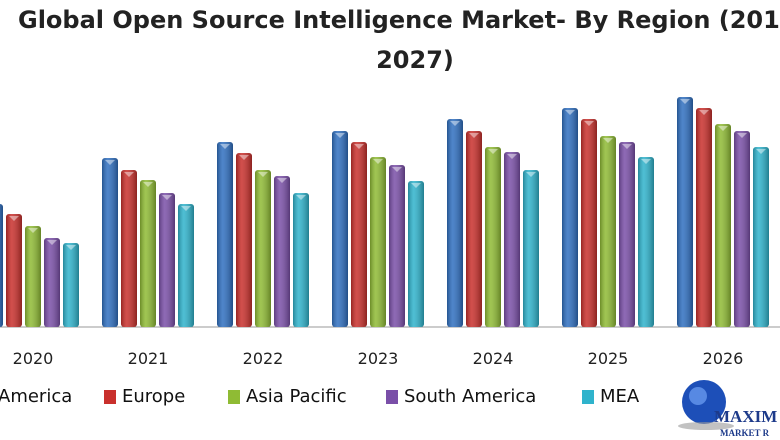 The image size is (780, 440). I want to click on bar-asia-pacific-2025, so click(608, 231).